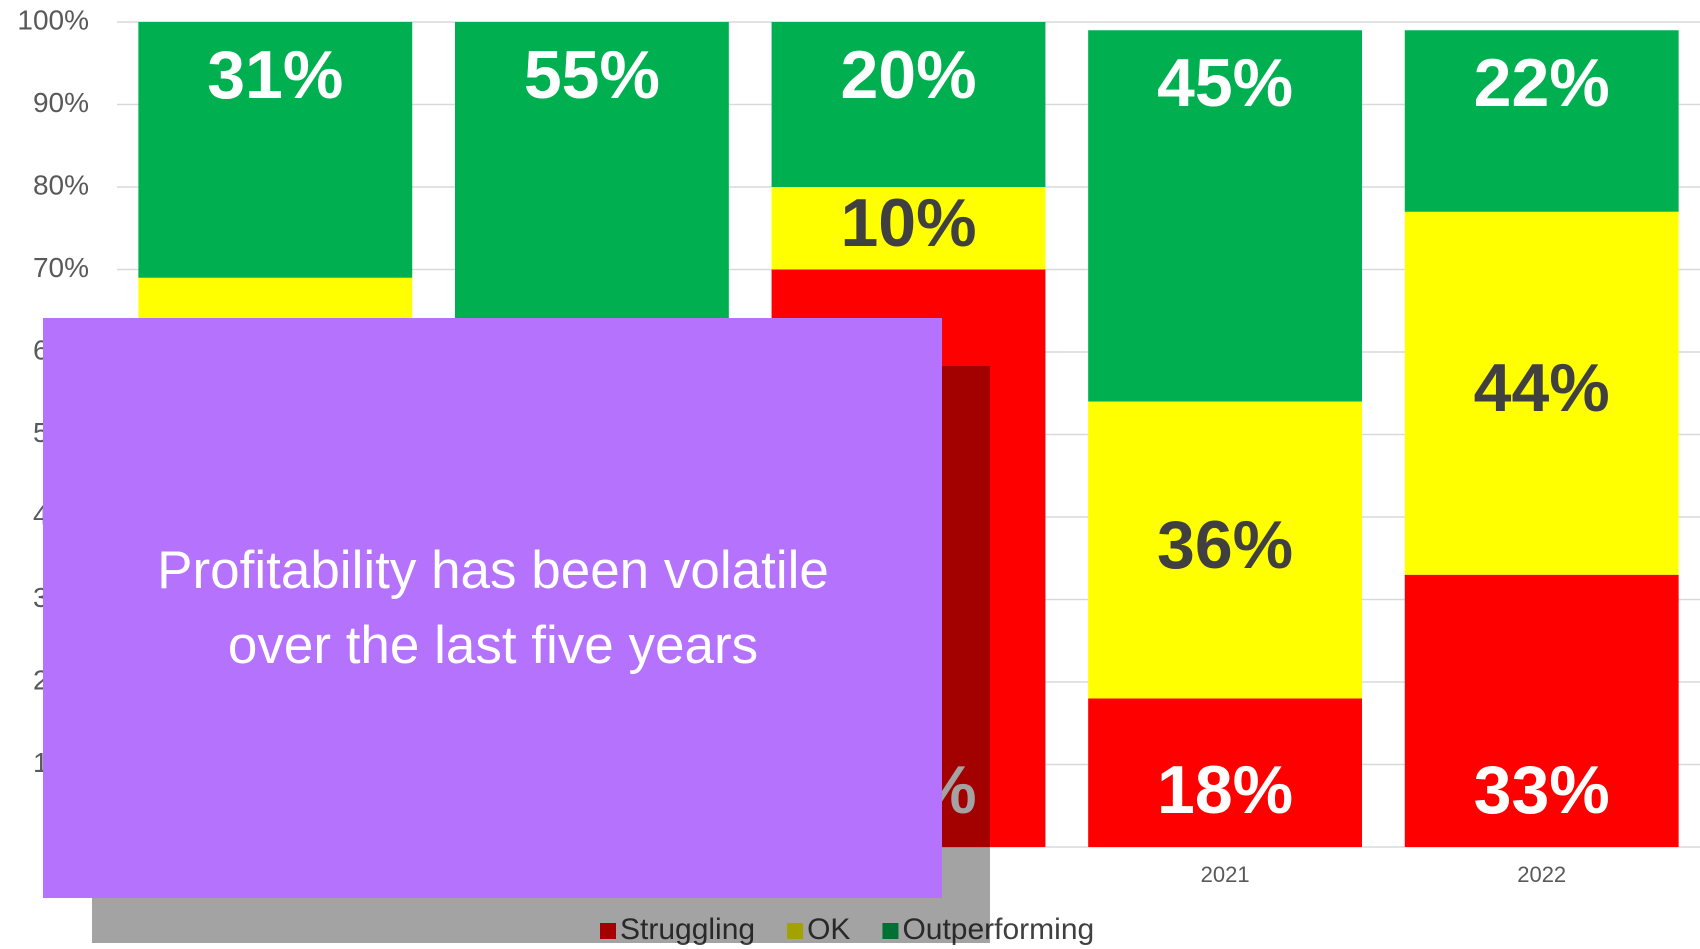 The height and width of the screenshot is (949, 1700). Describe the element at coordinates (61, 102) in the screenshot. I see `y-tick-label: 90%` at that location.